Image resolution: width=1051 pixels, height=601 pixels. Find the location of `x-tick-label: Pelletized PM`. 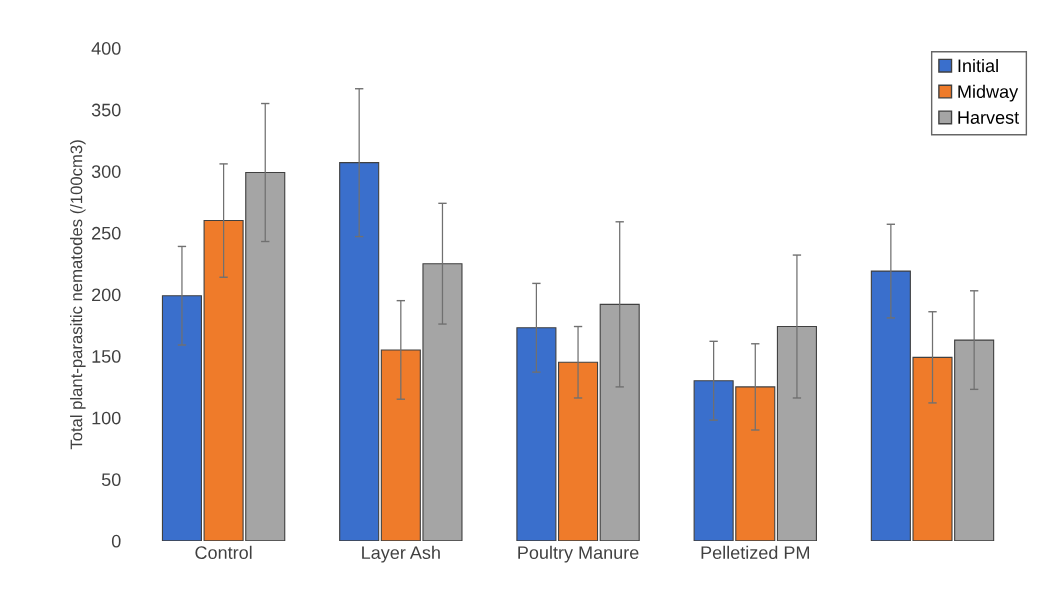

x-tick-label: Pelletized PM is located at coordinates (755, 552).